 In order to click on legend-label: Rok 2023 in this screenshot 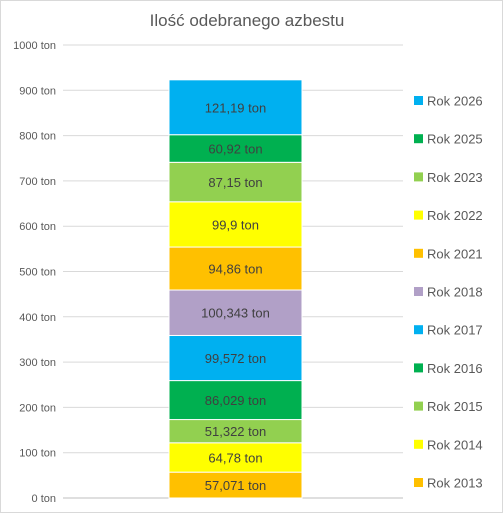, I will do `click(455, 177)`.